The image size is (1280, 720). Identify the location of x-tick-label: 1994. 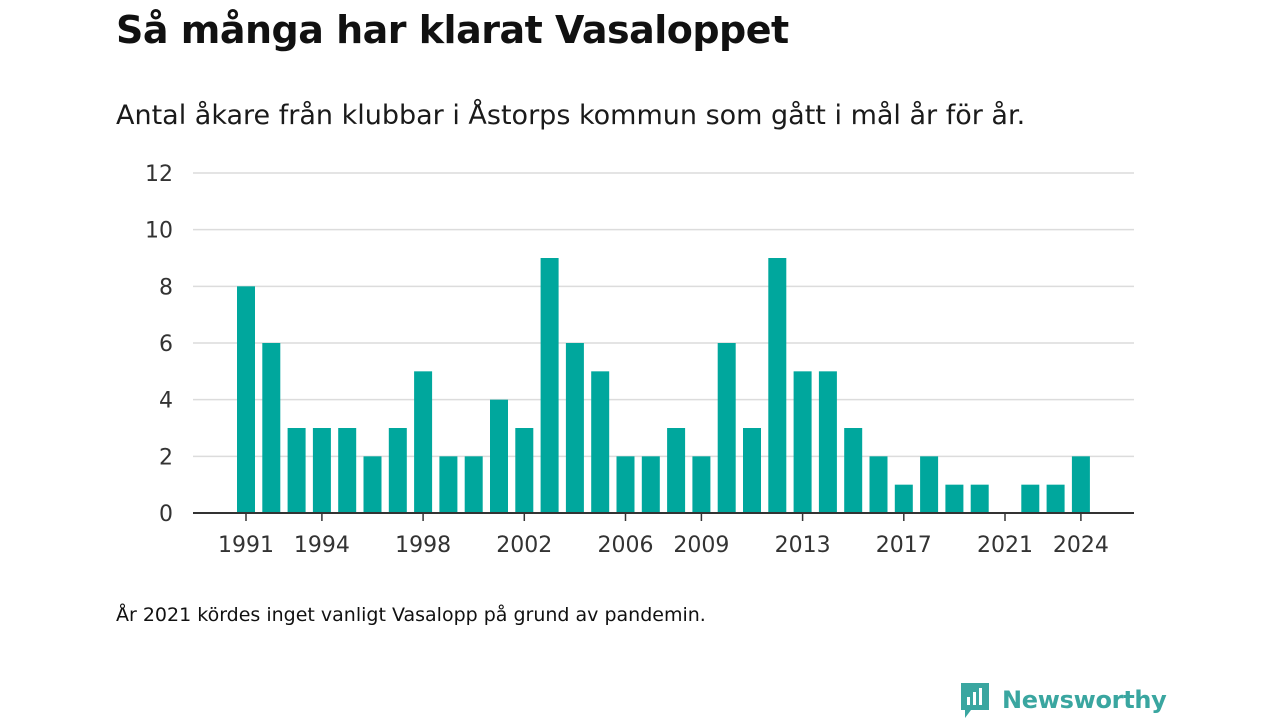
(322, 545).